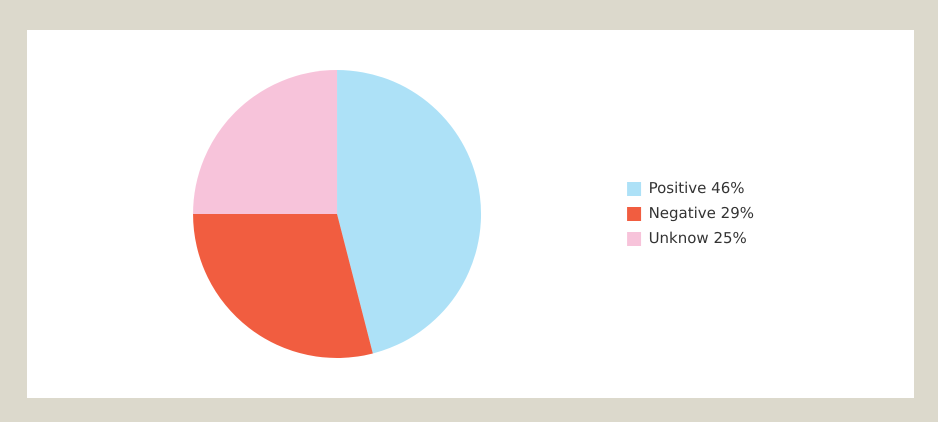  What do you see at coordinates (696, 187) in the screenshot?
I see `legend-label: Positive 46%` at bounding box center [696, 187].